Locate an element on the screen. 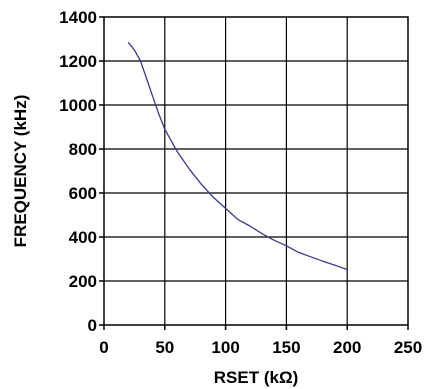 The height and width of the screenshot is (389, 430). x-tick-label: 200 is located at coordinates (347, 347).